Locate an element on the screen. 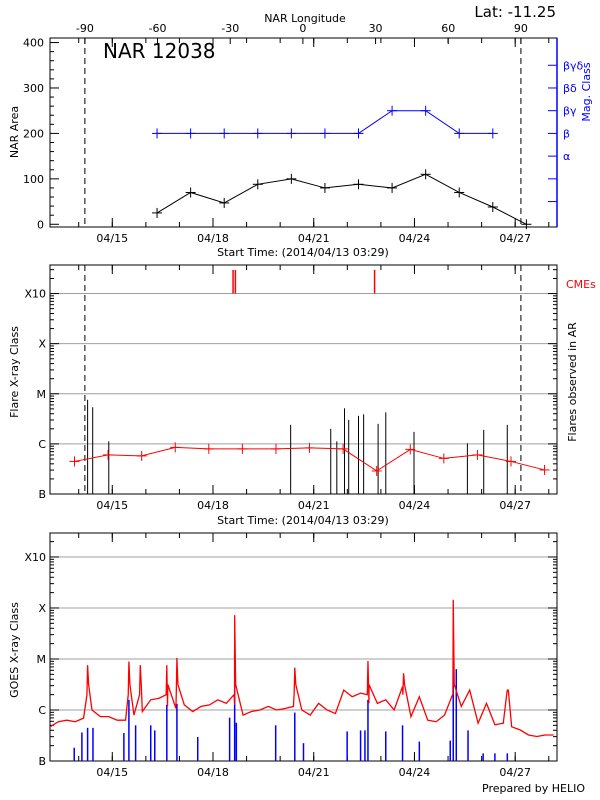  y-tick-label: 100 is located at coordinates (33, 179).